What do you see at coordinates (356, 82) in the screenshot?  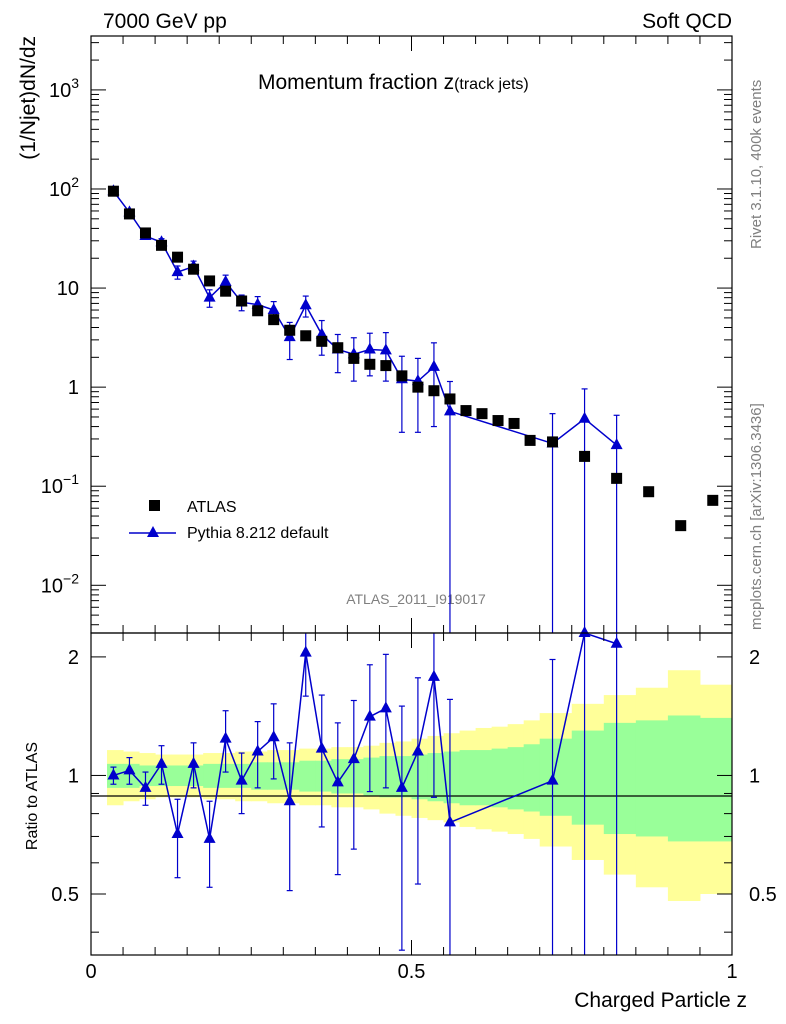 I see `main-title-text: Momentum fraction z` at bounding box center [356, 82].